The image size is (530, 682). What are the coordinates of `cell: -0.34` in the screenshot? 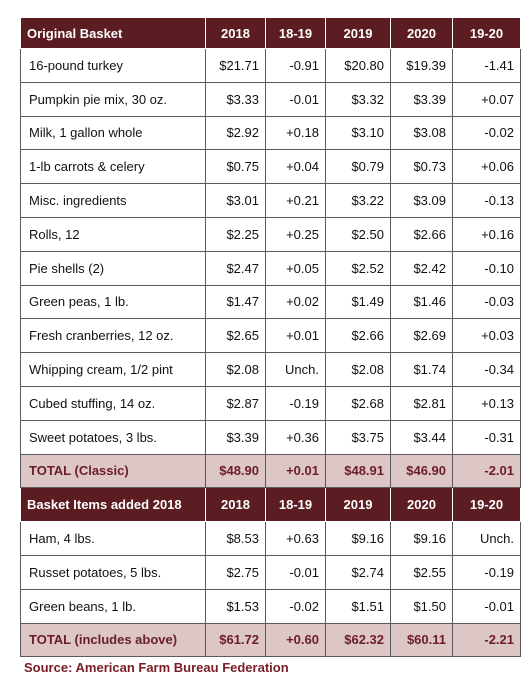 It's located at (486, 369).